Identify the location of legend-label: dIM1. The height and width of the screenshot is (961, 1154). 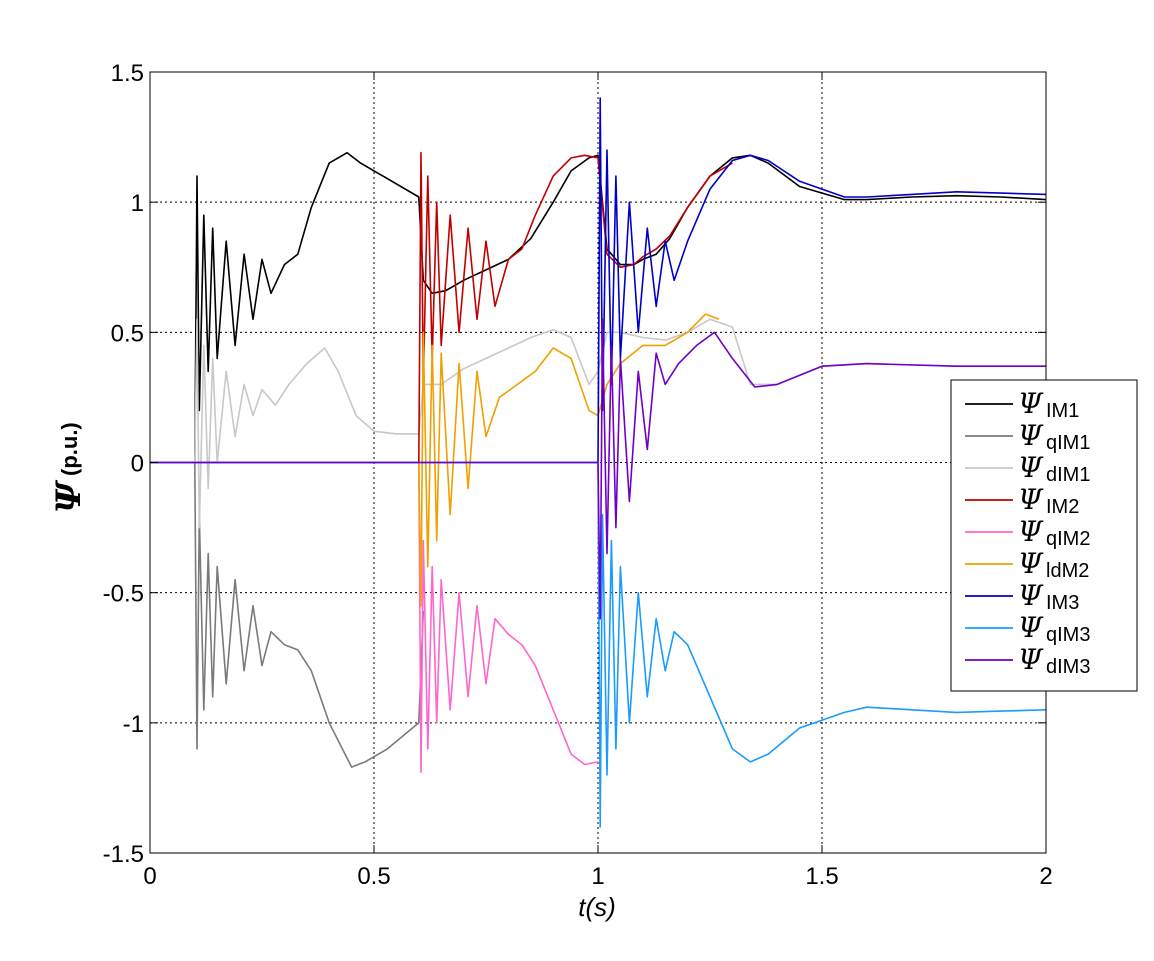
(1068, 475).